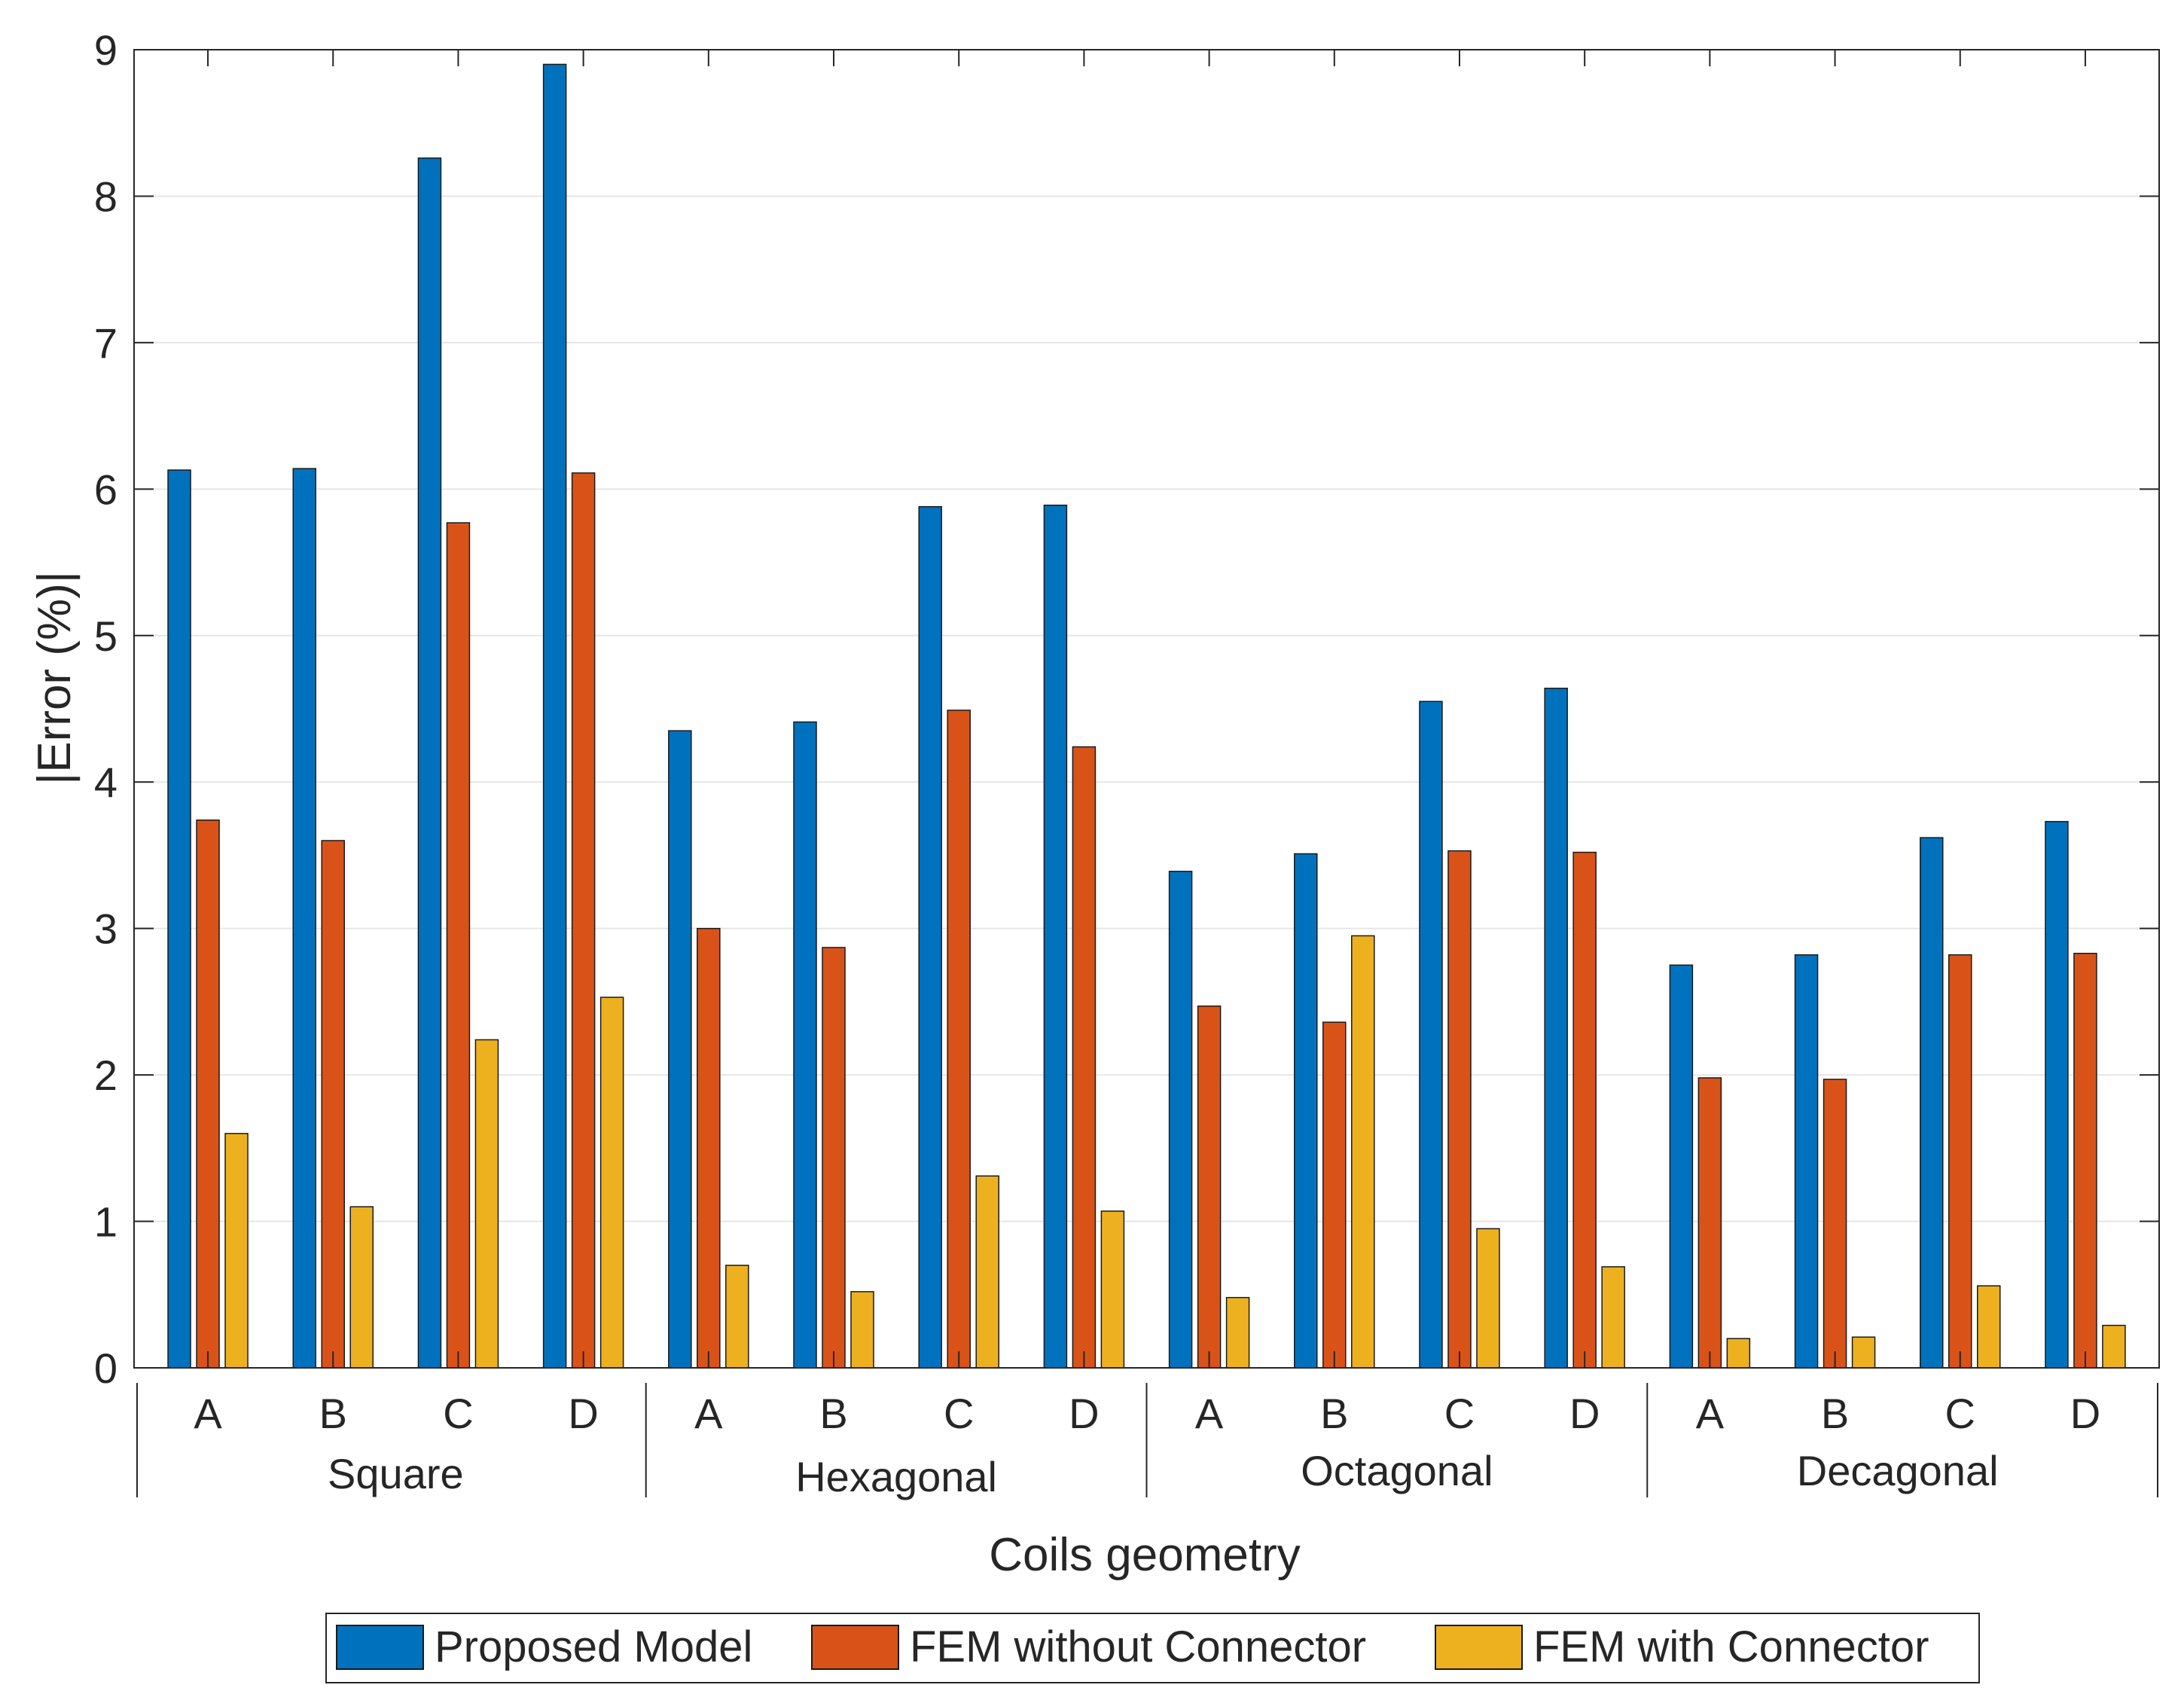 The height and width of the screenshot is (1697, 2184). I want to click on legend-entry: Proposed Model, so click(544, 1646).